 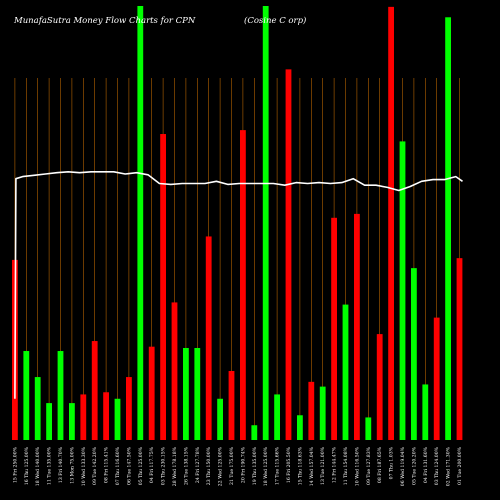 I want to click on x-tick-label: 15 Thu 118.63%, so click(x=300, y=465).